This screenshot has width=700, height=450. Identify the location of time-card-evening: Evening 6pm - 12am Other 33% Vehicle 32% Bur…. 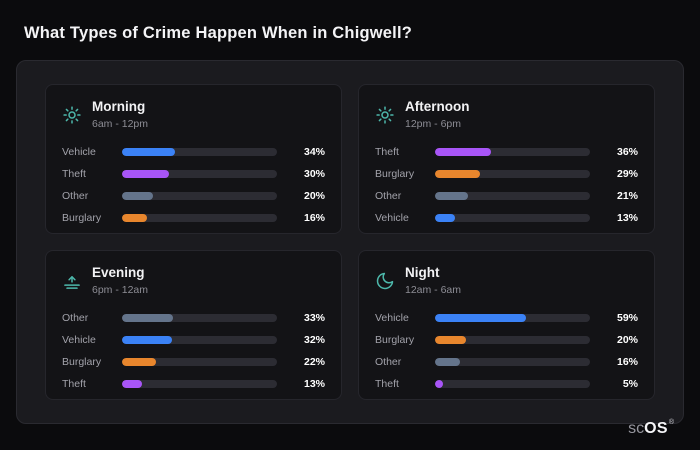
(193, 325).